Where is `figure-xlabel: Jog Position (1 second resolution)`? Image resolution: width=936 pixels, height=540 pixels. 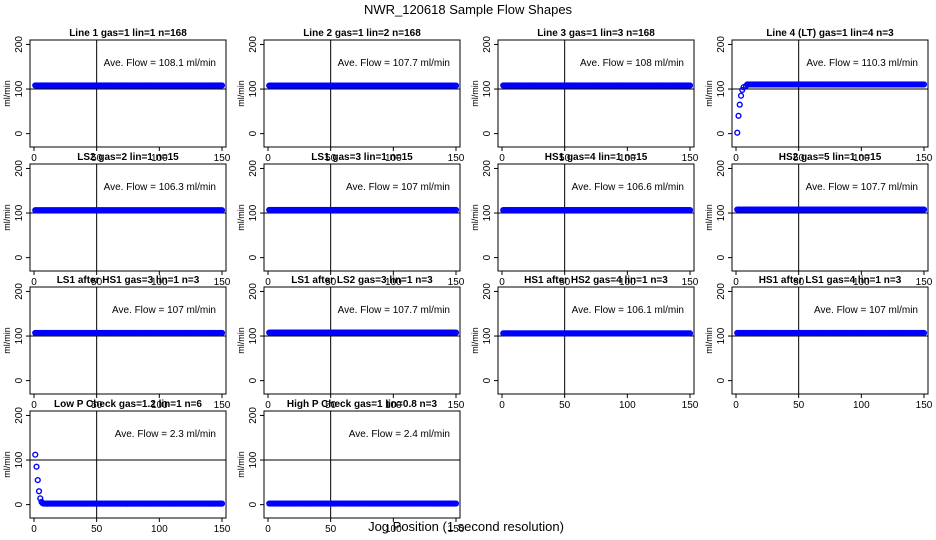
figure-xlabel: Jog Position (1 second resolution) is located at coordinates (466, 526).